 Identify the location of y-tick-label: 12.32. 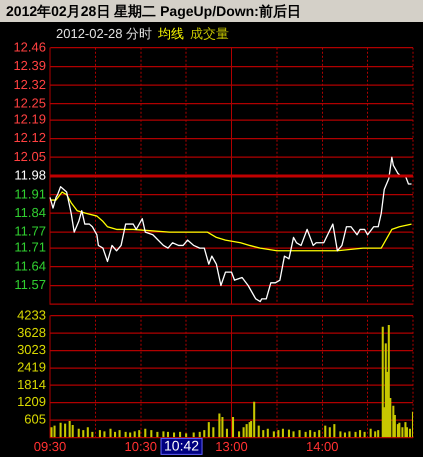
(29, 84).